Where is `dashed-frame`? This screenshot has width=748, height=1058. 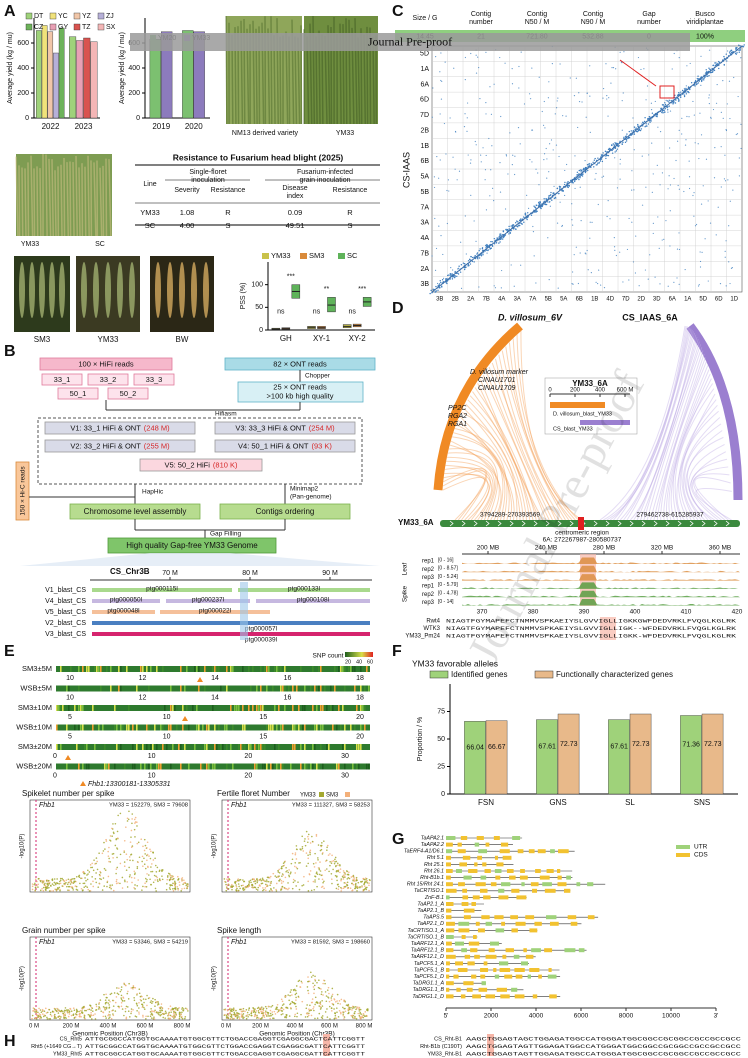 dashed-frame is located at coordinates (200, 451).